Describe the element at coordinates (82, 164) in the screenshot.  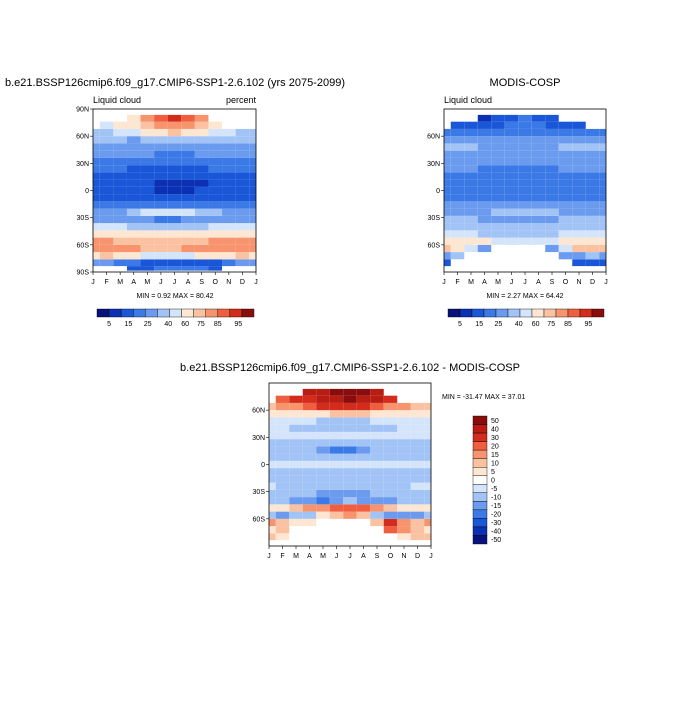
I see `y-tick-label: 30N` at that location.